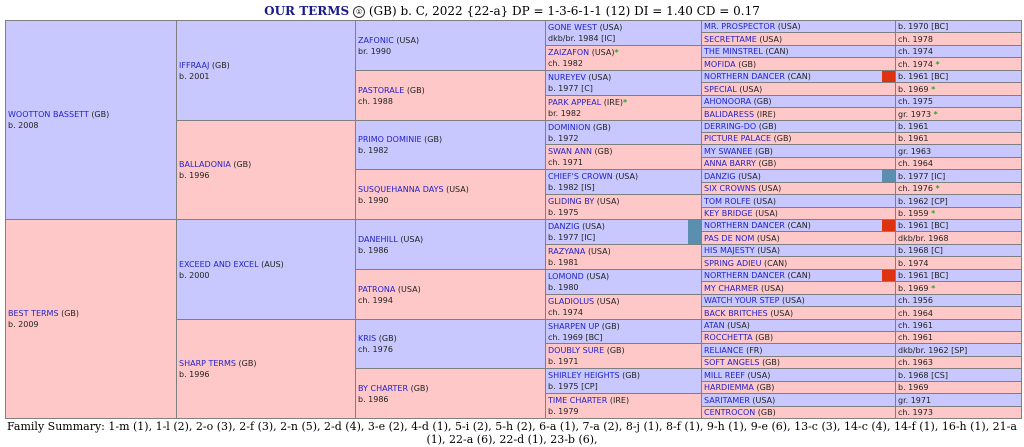 The height and width of the screenshot is (447, 1024). Describe the element at coordinates (728, 151) in the screenshot. I see `horse-name-link: MY SWANEE` at that location.